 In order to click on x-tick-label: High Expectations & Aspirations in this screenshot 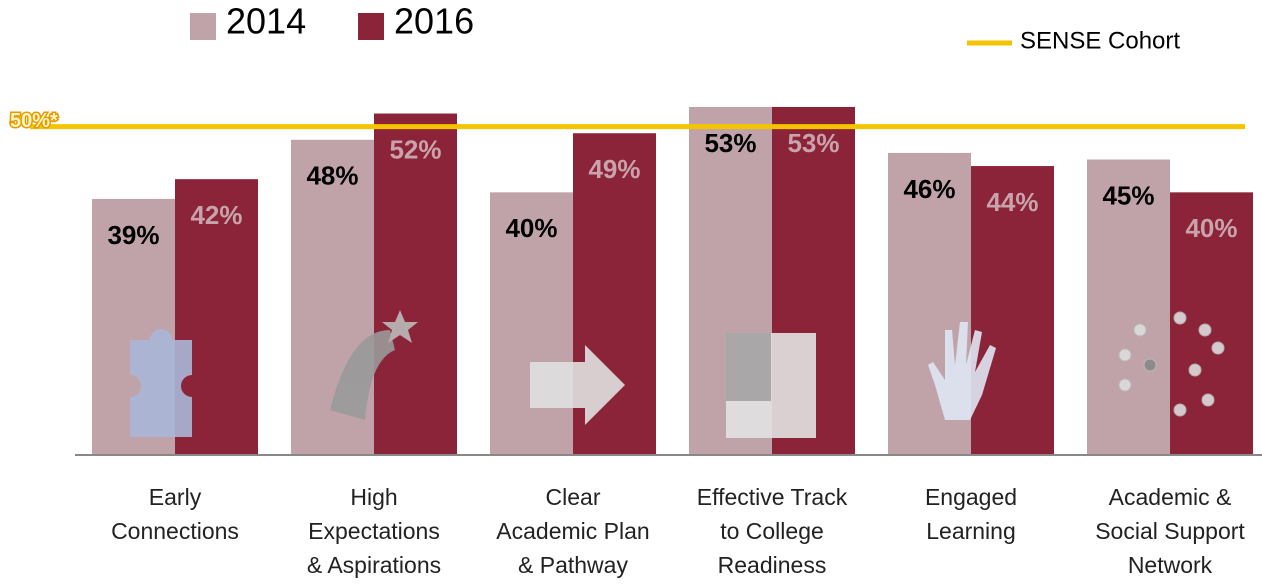, I will do `click(374, 531)`.